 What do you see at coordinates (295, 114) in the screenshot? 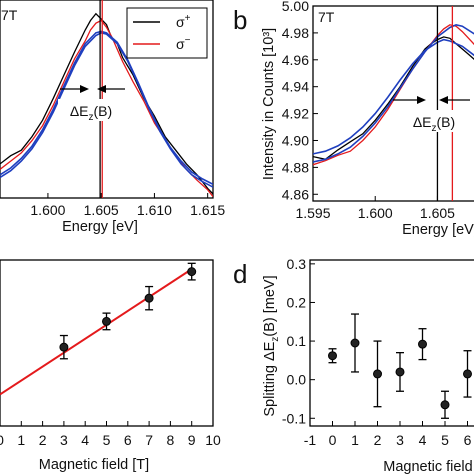
I see `y-tick-label: 4.92` at bounding box center [295, 114].